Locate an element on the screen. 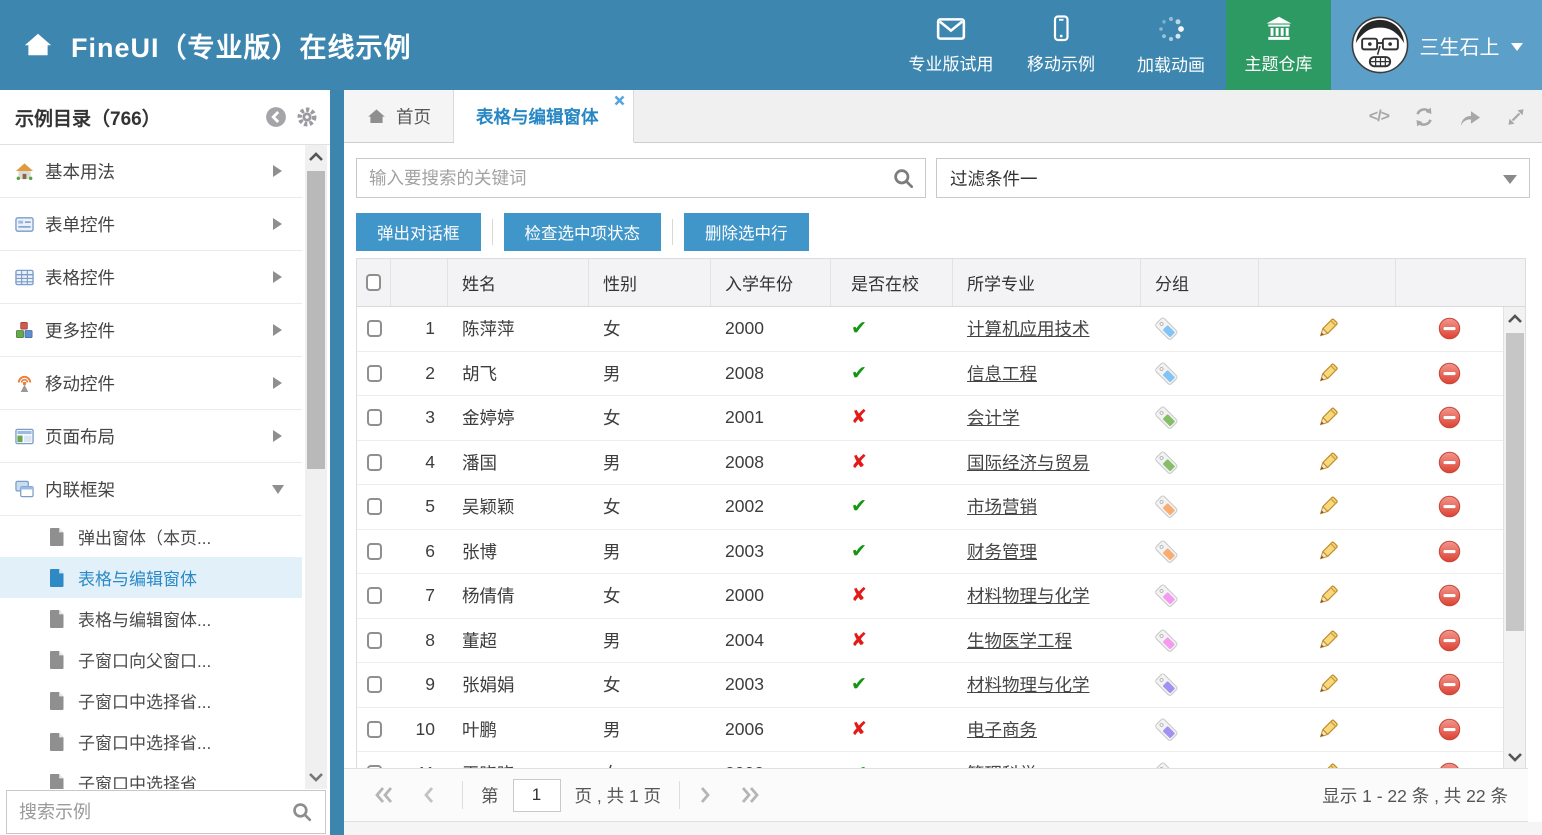 The image size is (1542, 835). prev-page-icon is located at coordinates (429, 795).